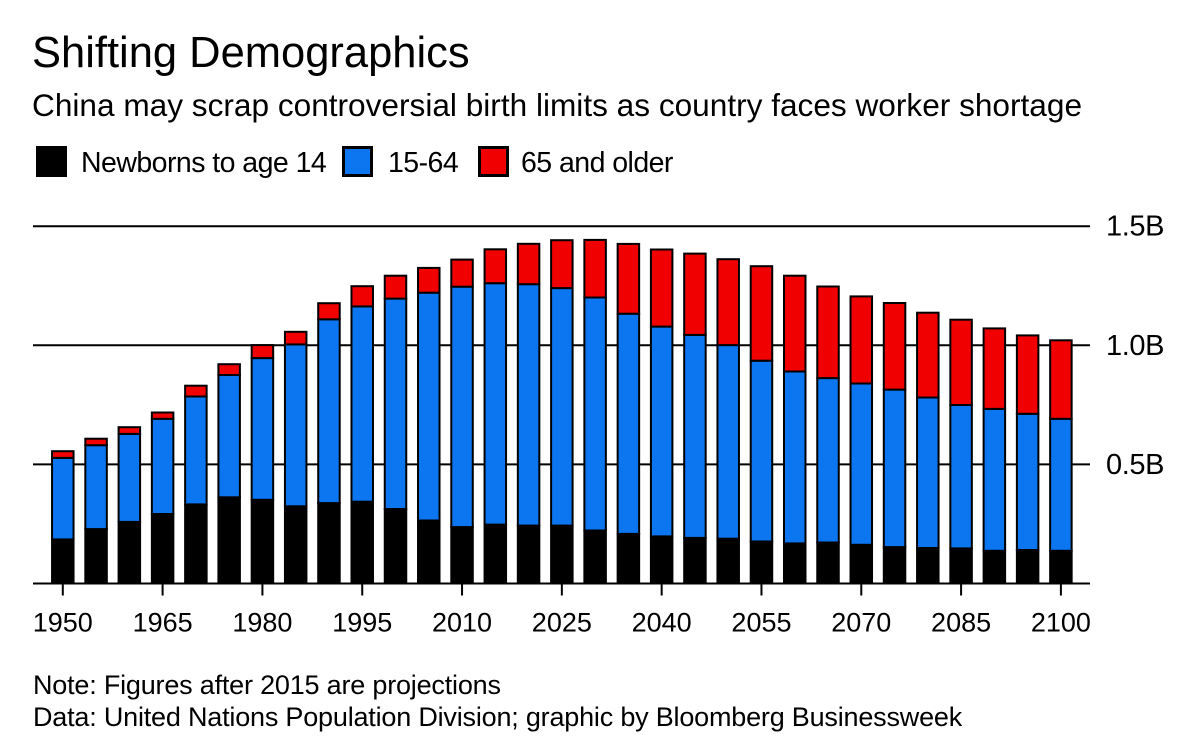  Describe the element at coordinates (562, 623) in the screenshot. I see `svg-text: 2025` at that location.